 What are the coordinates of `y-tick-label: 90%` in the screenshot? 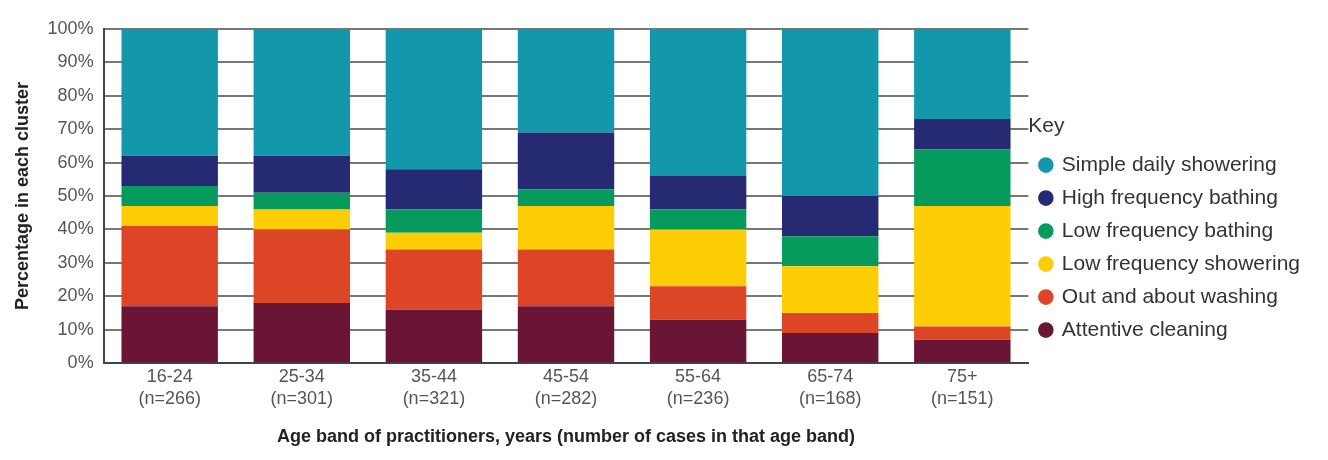 It's located at (75, 61).